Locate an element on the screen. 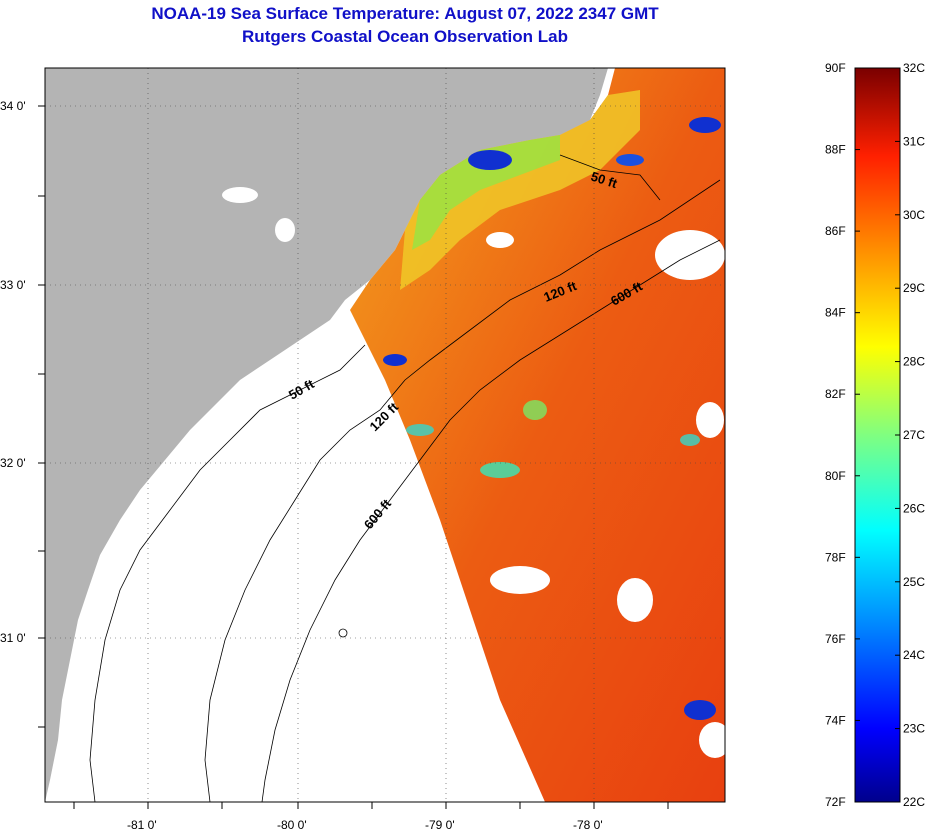 Image resolution: width=936 pixels, height=832 pixels. colorbar-f-label: 86F is located at coordinates (835, 231).